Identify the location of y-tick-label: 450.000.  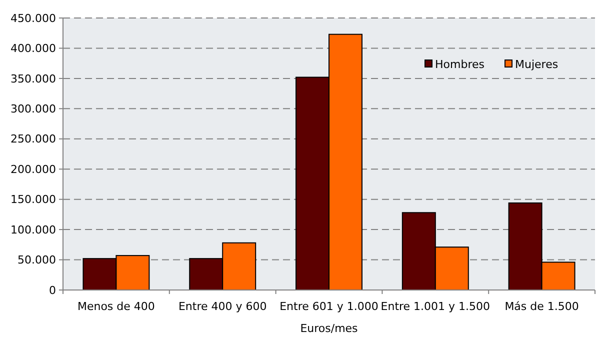
(33, 18).